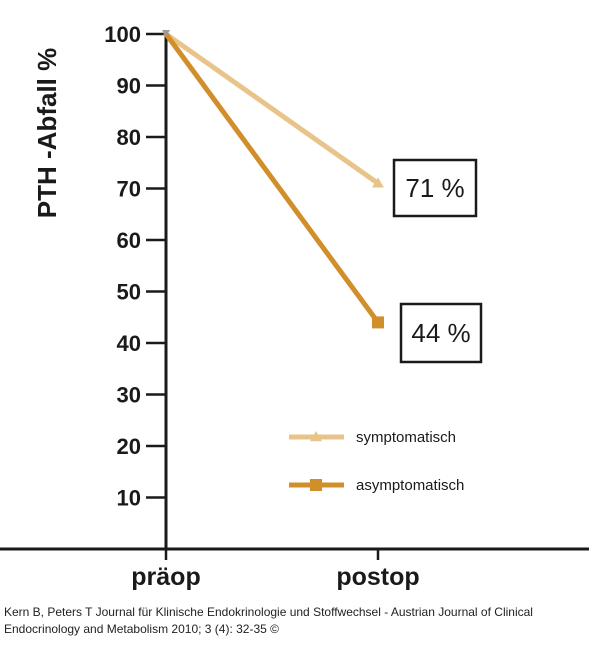 Image resolution: width=589 pixels, height=661 pixels. Describe the element at coordinates (129, 292) in the screenshot. I see `y-tick-label: 50` at that location.